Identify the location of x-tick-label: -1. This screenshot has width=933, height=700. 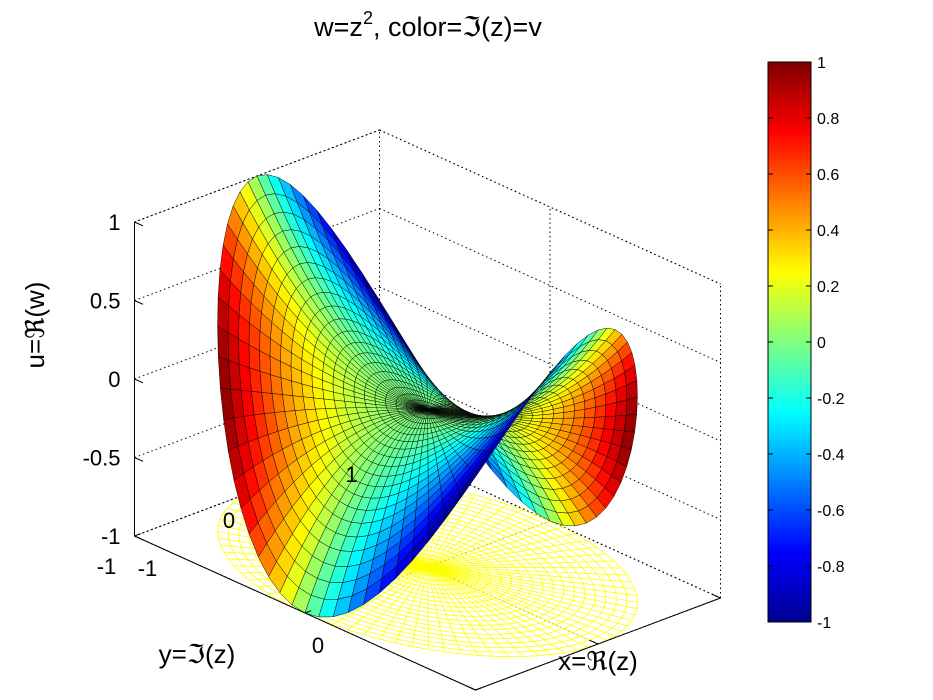
(148, 568).